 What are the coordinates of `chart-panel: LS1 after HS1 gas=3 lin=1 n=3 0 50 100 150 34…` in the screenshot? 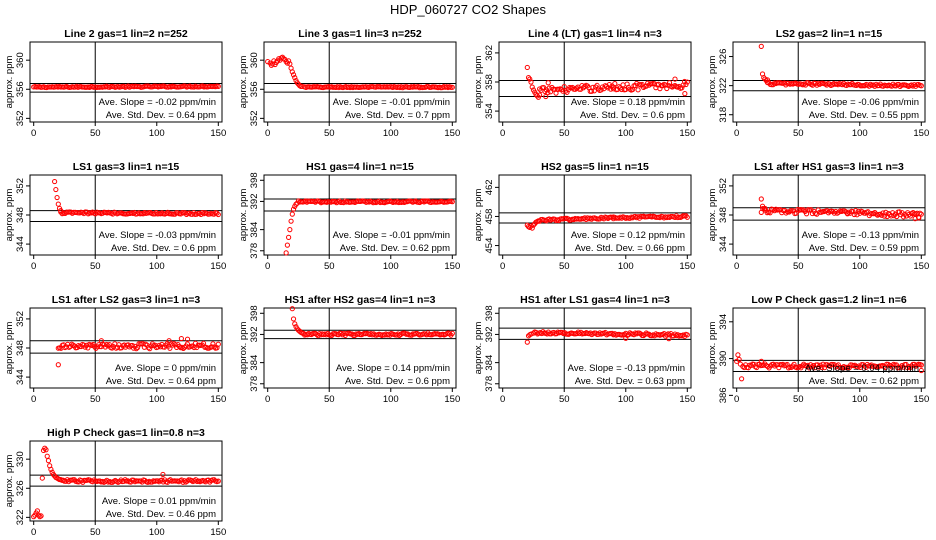 It's located at (818, 216).